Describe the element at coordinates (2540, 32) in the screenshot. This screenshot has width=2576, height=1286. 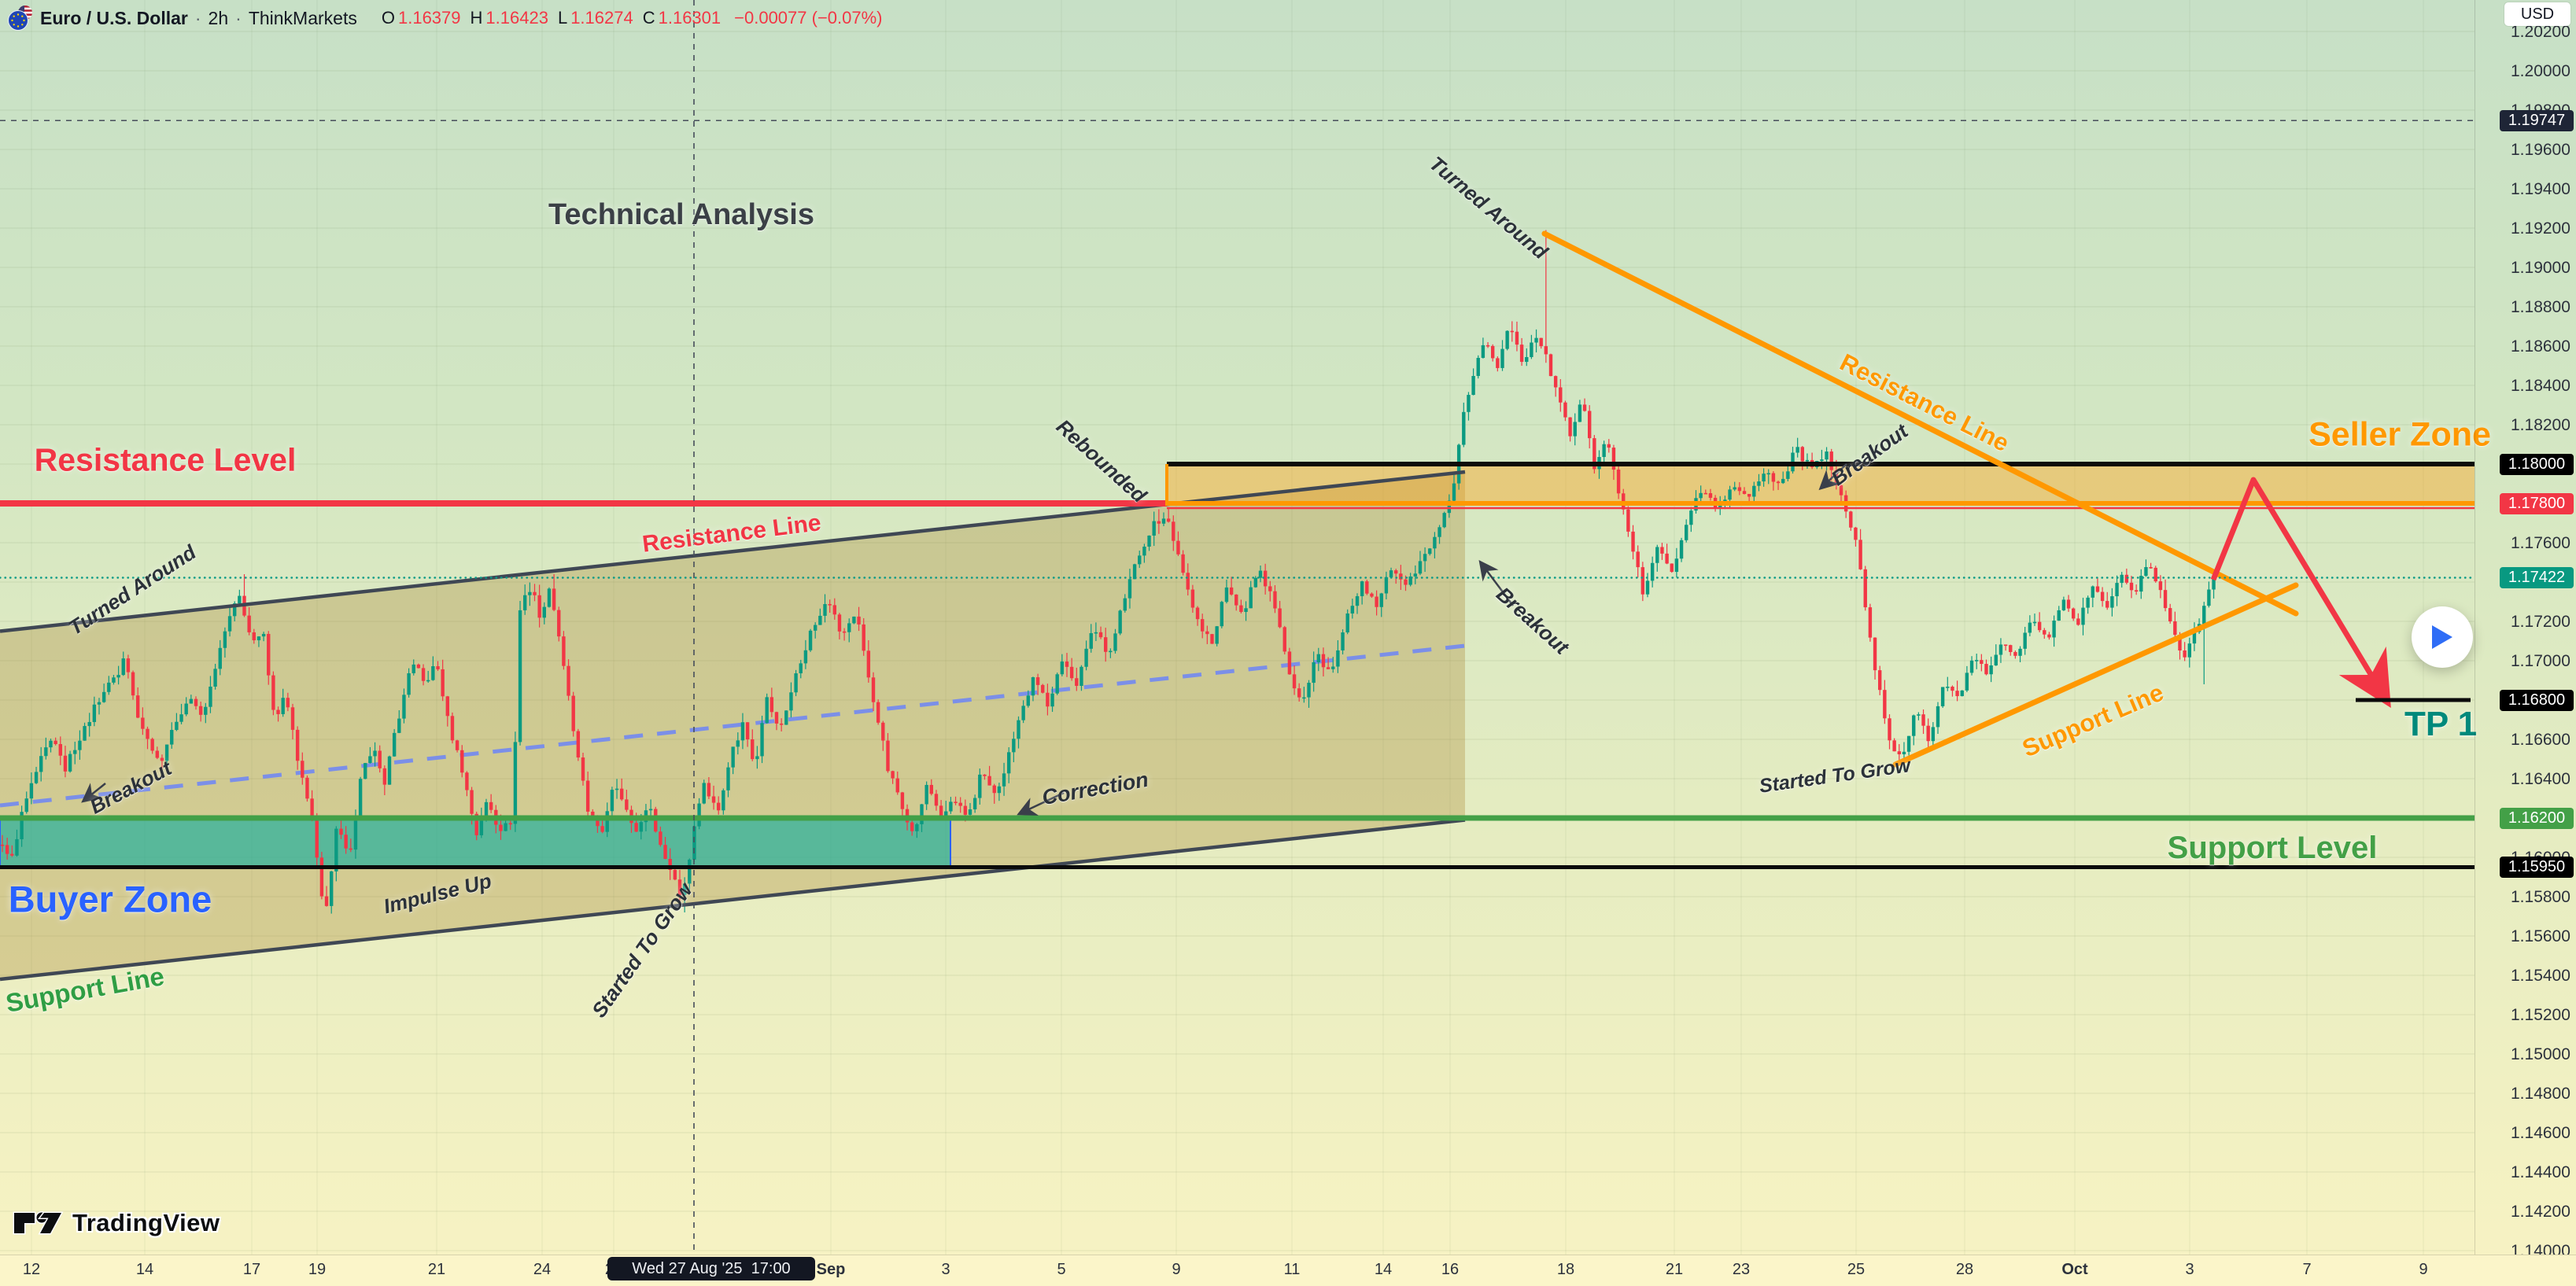
I see `price-tick: 1.20200` at that location.